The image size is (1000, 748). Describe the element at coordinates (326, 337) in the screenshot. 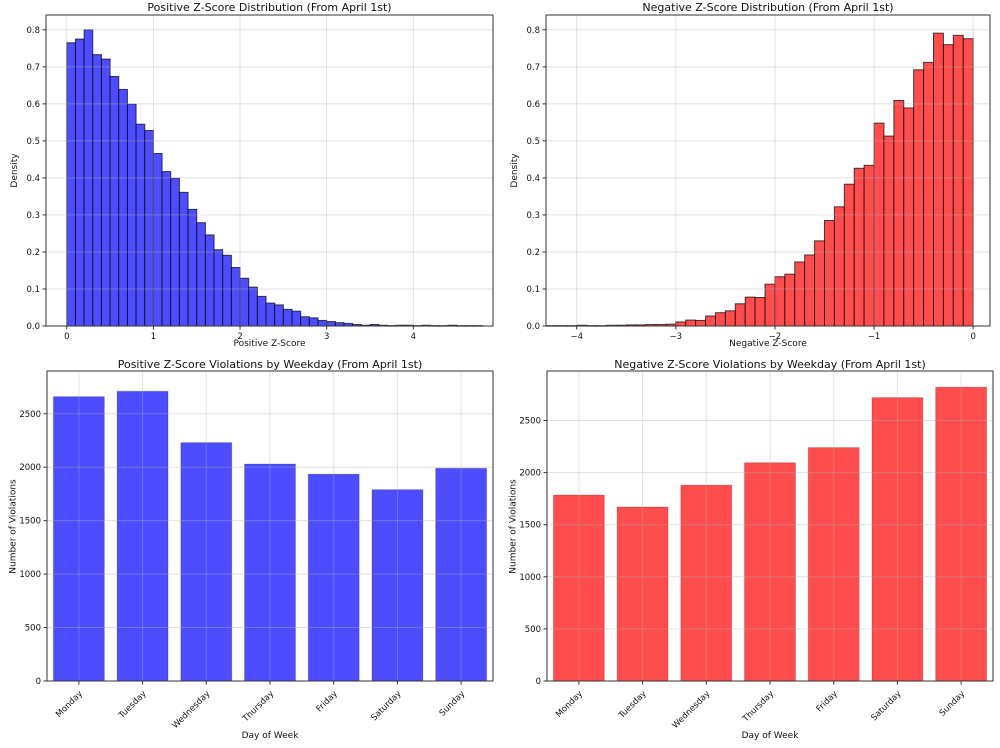

I see `svg-text: 3` at that location.